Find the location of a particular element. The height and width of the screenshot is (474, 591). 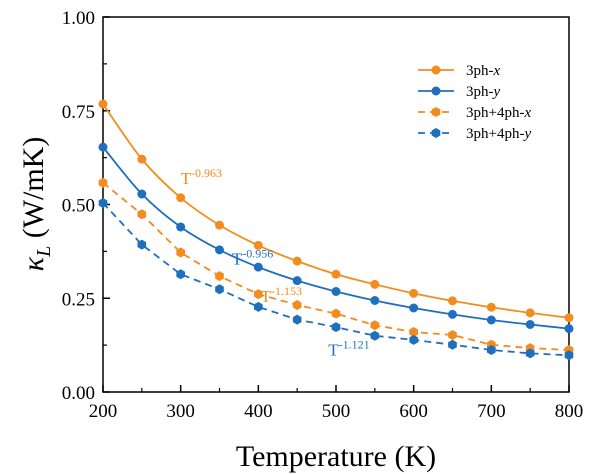

exponent-annotation: T-0.963 is located at coordinates (201, 177).